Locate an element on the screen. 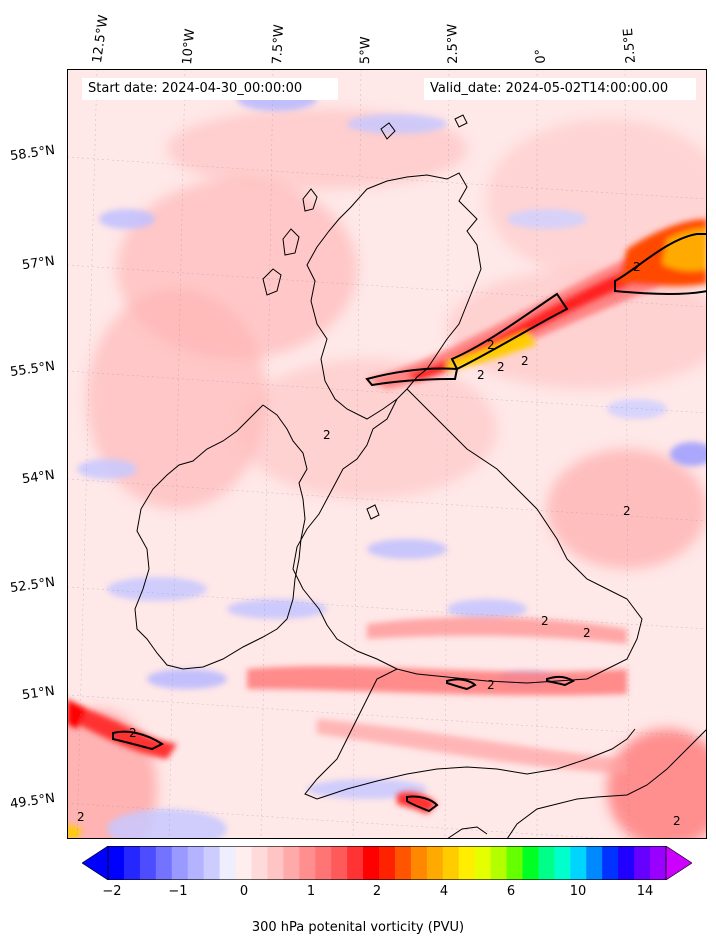 The height and width of the screenshot is (949, 716). colorbar-tick: 2 is located at coordinates (377, 891).